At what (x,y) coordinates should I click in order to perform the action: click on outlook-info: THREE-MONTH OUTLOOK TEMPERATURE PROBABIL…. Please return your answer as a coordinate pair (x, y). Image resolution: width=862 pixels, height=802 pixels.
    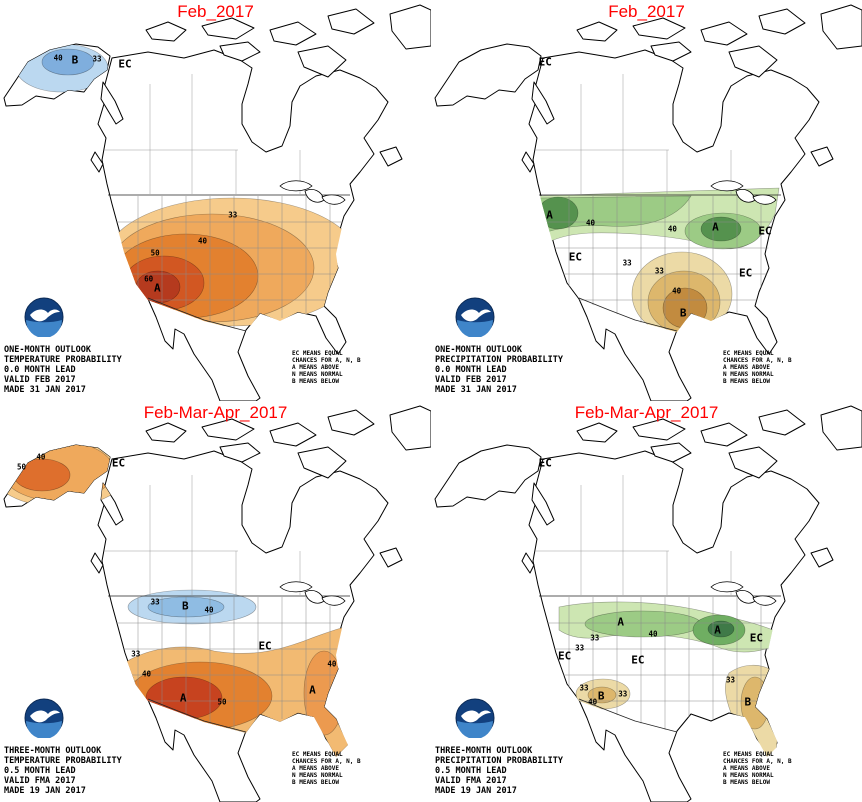
    Looking at the image, I should click on (63, 771).